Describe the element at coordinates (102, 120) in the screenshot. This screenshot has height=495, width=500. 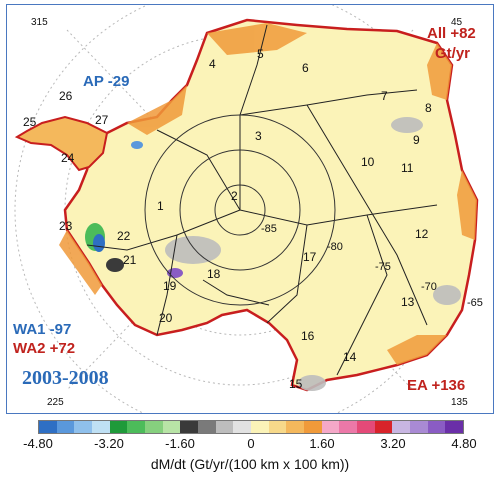
I see `basin-label-27: 27` at that location.